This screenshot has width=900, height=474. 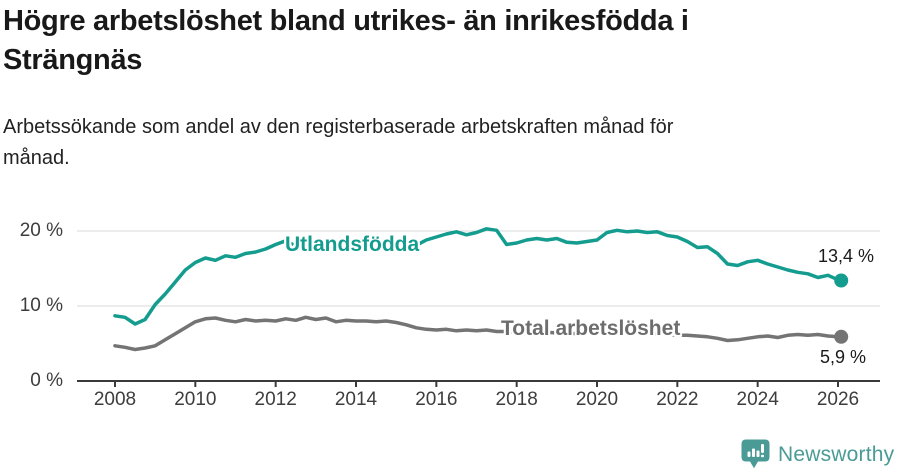 What do you see at coordinates (845, 256) in the screenshot?
I see `end-value-label-utlandsfodda: 13,4 %` at bounding box center [845, 256].